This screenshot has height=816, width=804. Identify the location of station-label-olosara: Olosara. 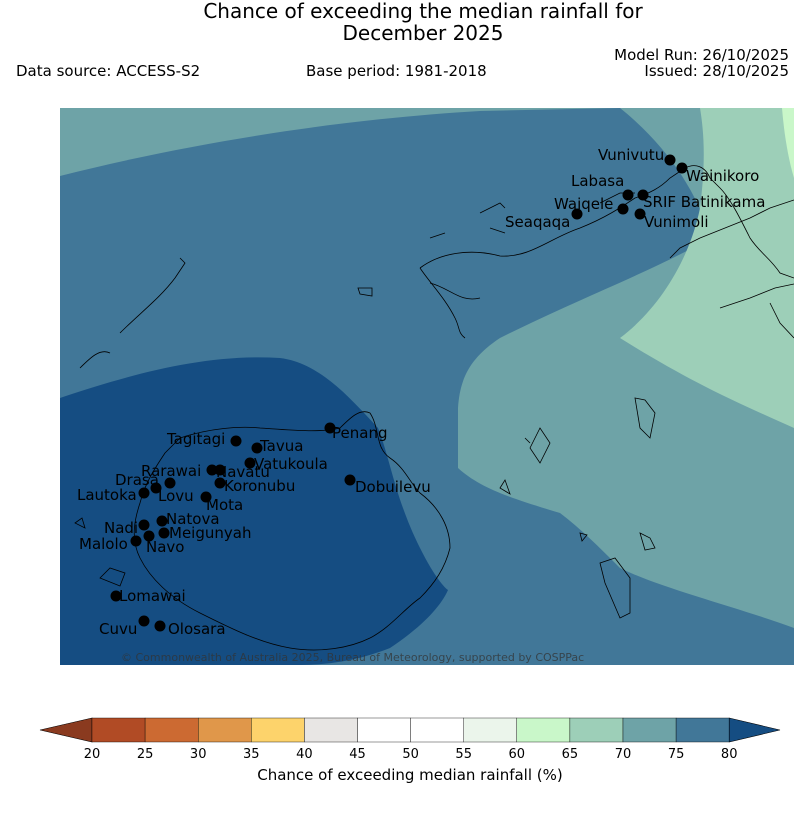
(197, 629).